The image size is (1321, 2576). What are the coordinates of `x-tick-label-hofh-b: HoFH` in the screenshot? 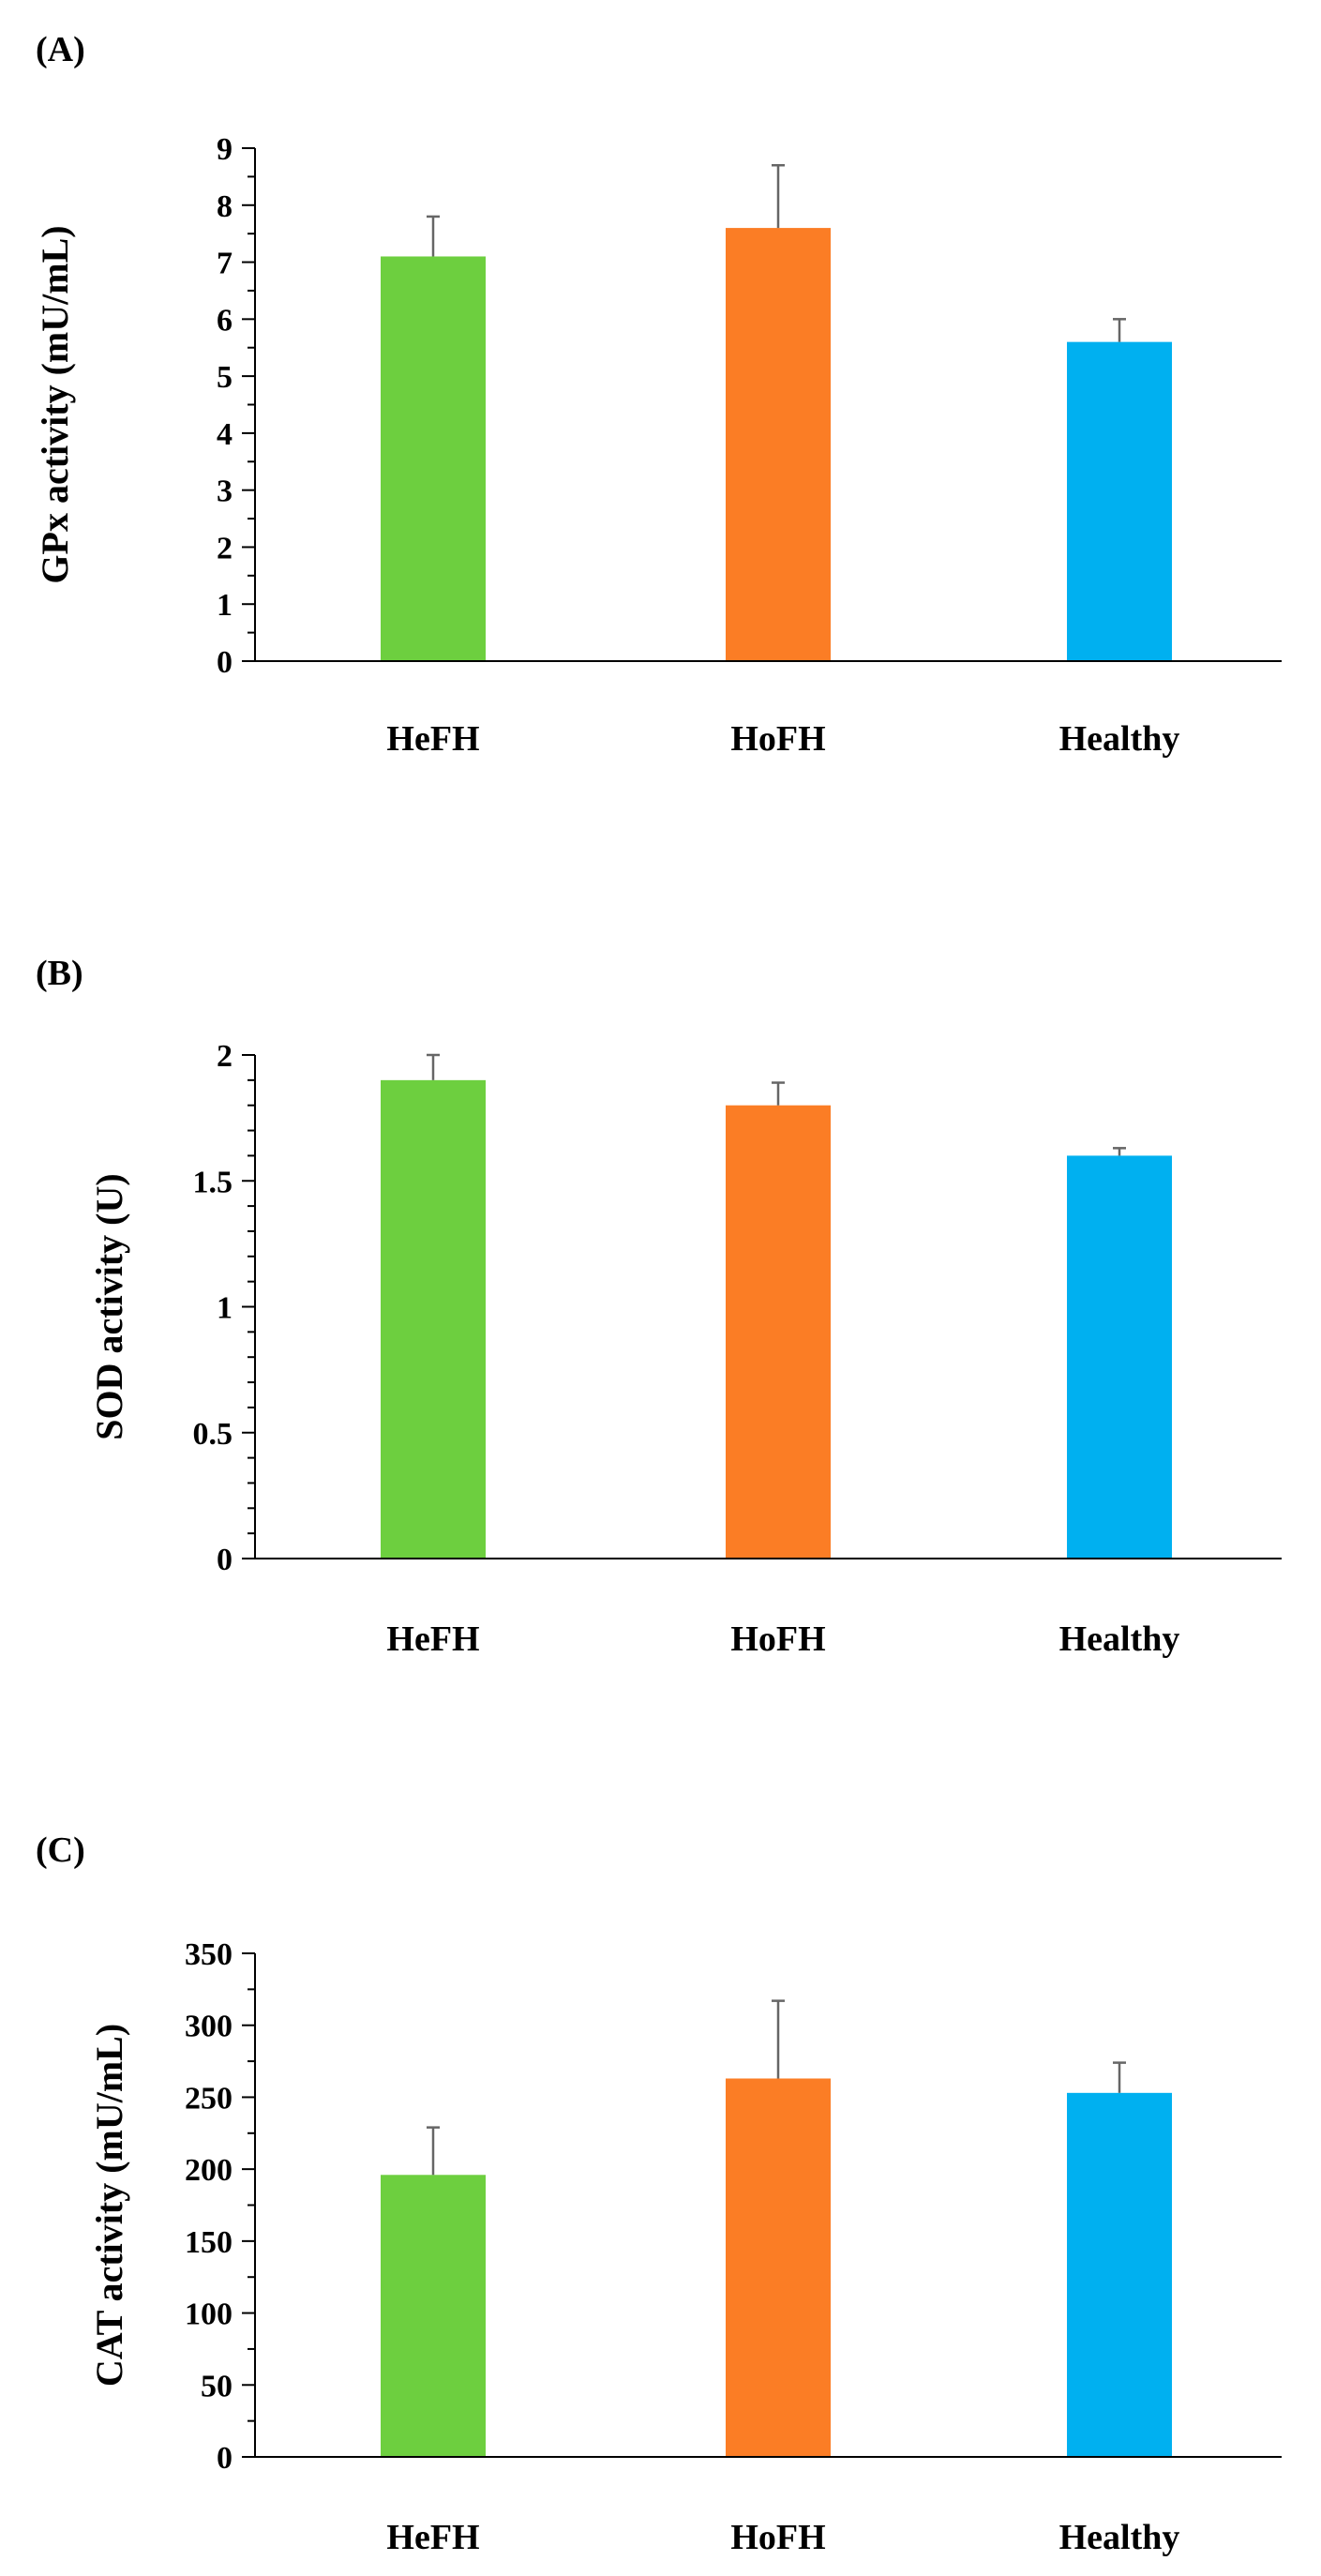 It's located at (777, 1639).